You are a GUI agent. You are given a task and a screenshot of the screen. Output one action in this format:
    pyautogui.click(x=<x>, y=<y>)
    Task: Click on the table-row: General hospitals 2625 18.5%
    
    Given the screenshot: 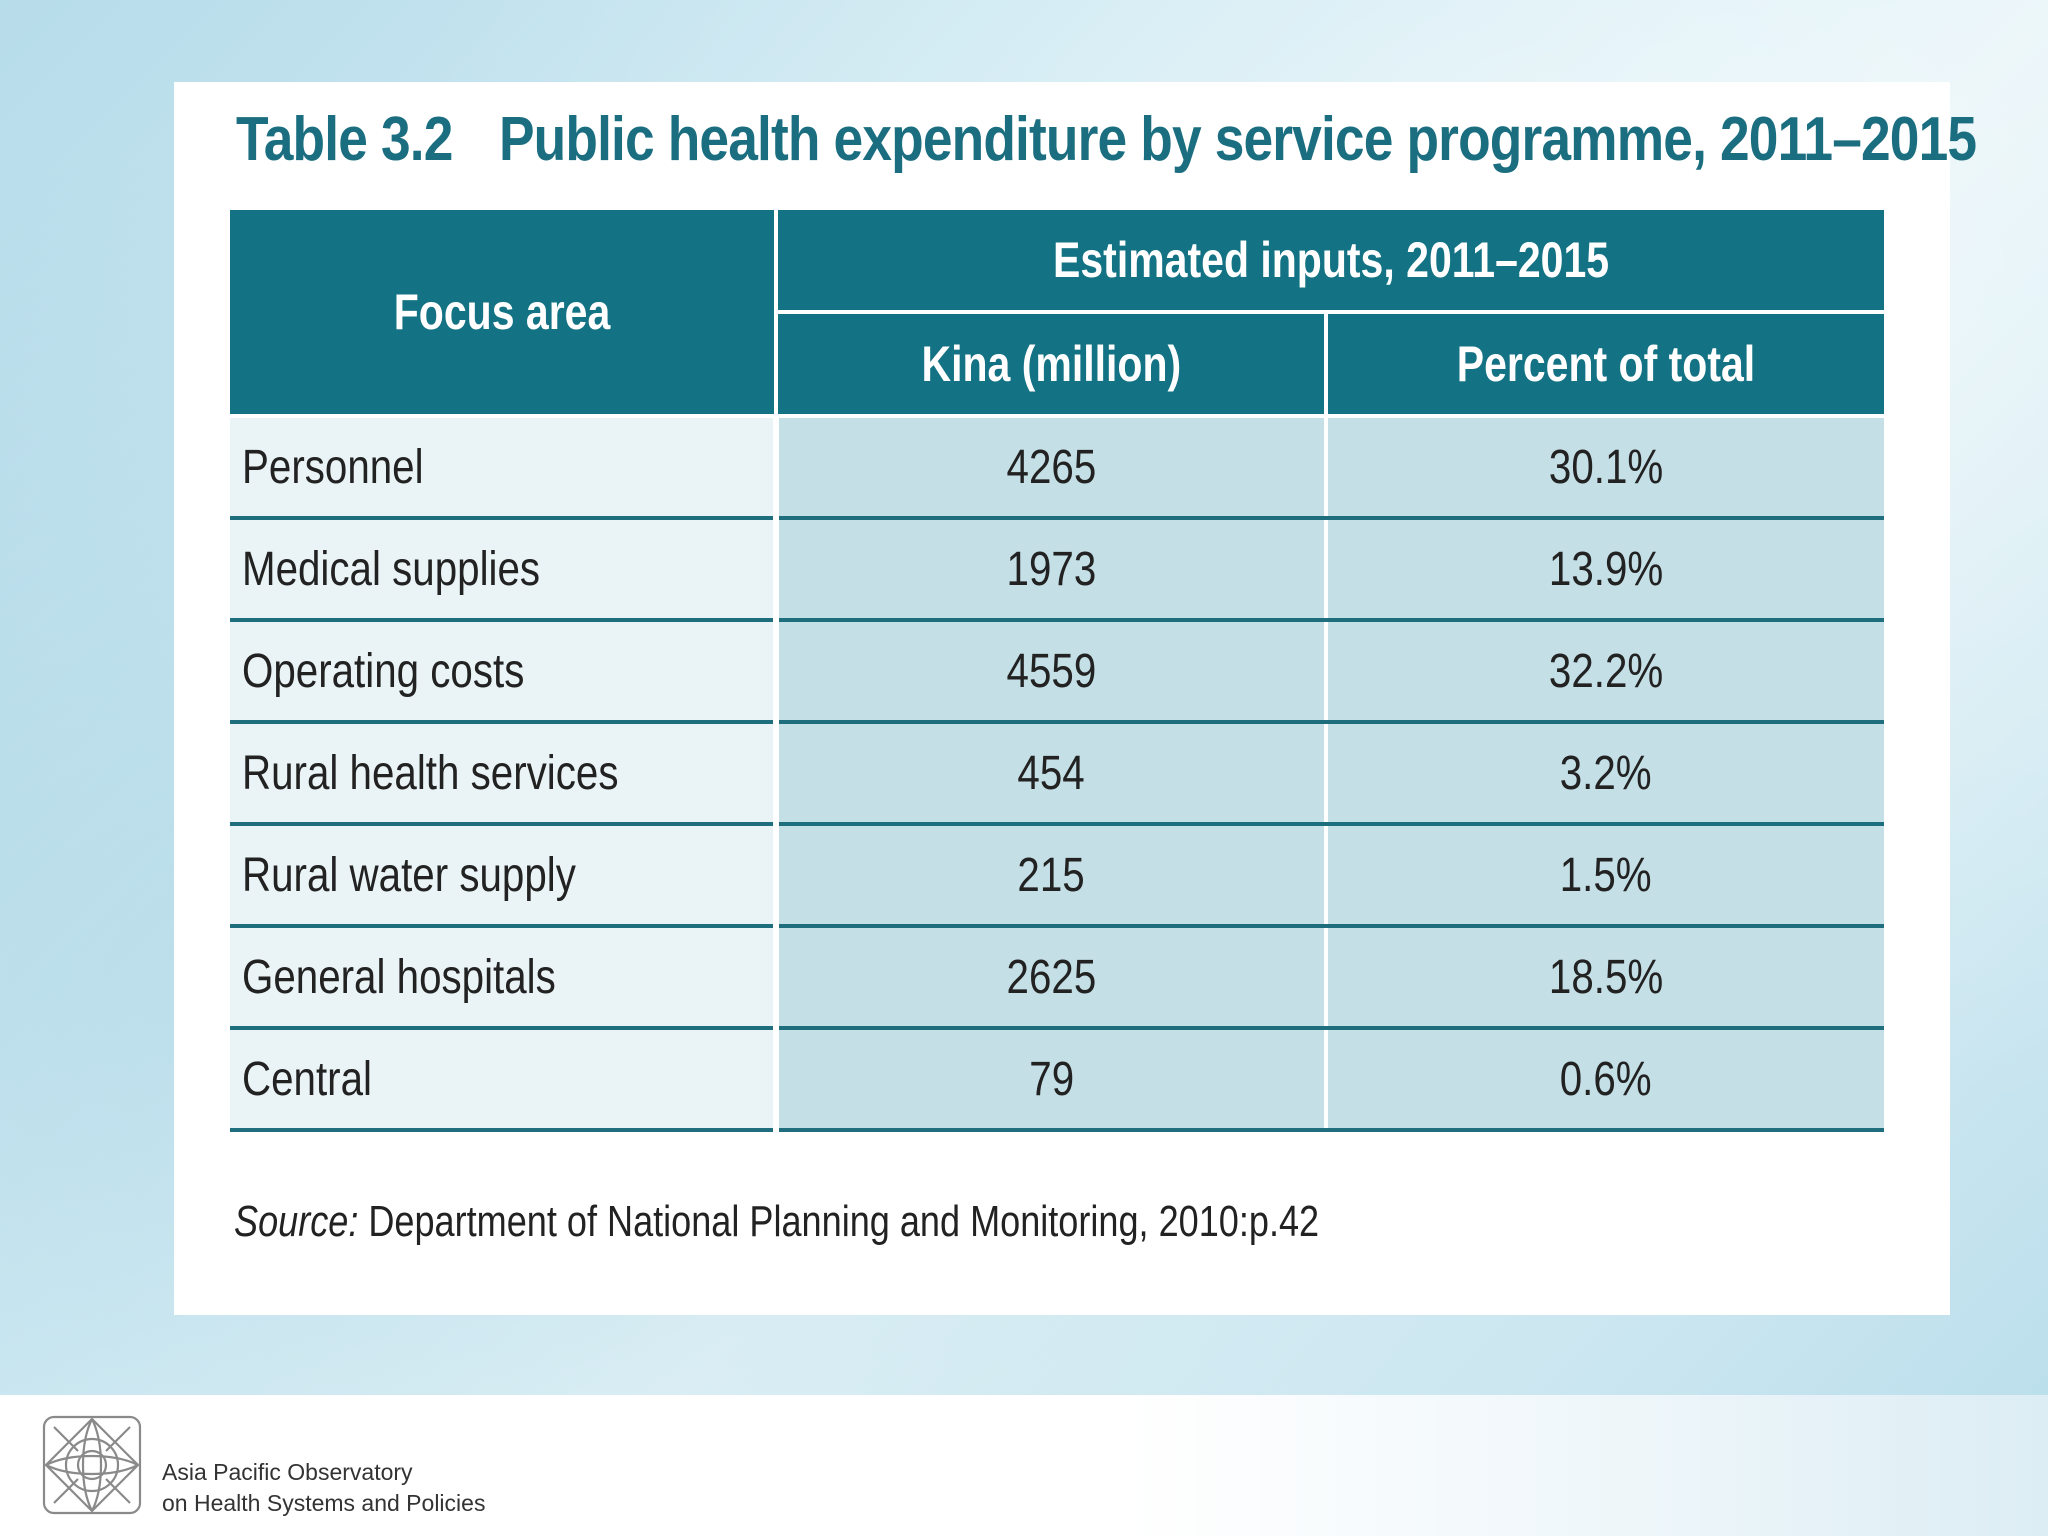 What is the action you would take?
    pyautogui.click(x=1057, y=978)
    